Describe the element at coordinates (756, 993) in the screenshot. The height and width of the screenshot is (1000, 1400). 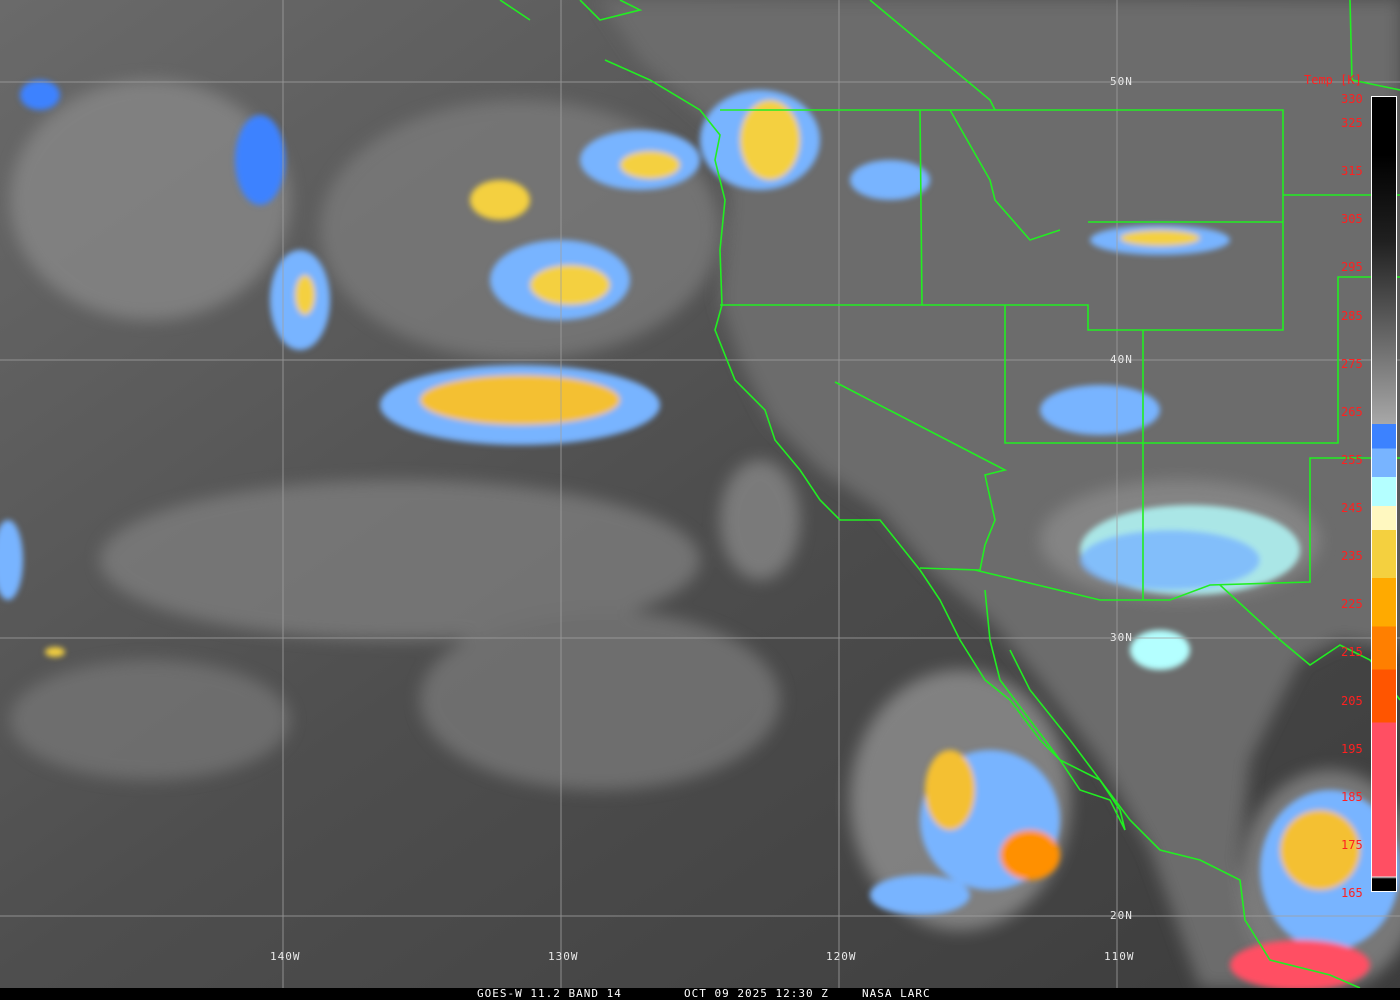
I see `caption-datetime: OCT 09 2025 12:30 Z` at that location.